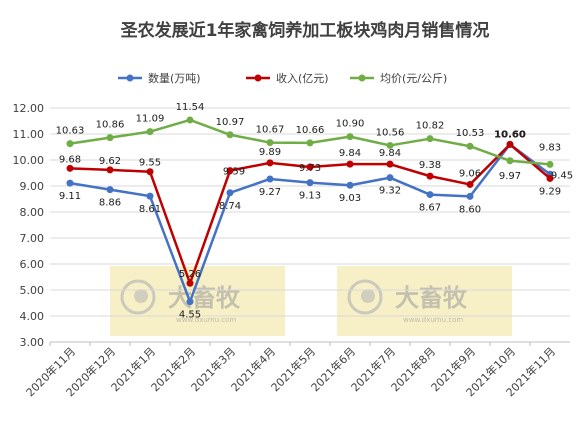 The height and width of the screenshot is (422, 587). I want to click on data-label: 5.26, so click(190, 274).